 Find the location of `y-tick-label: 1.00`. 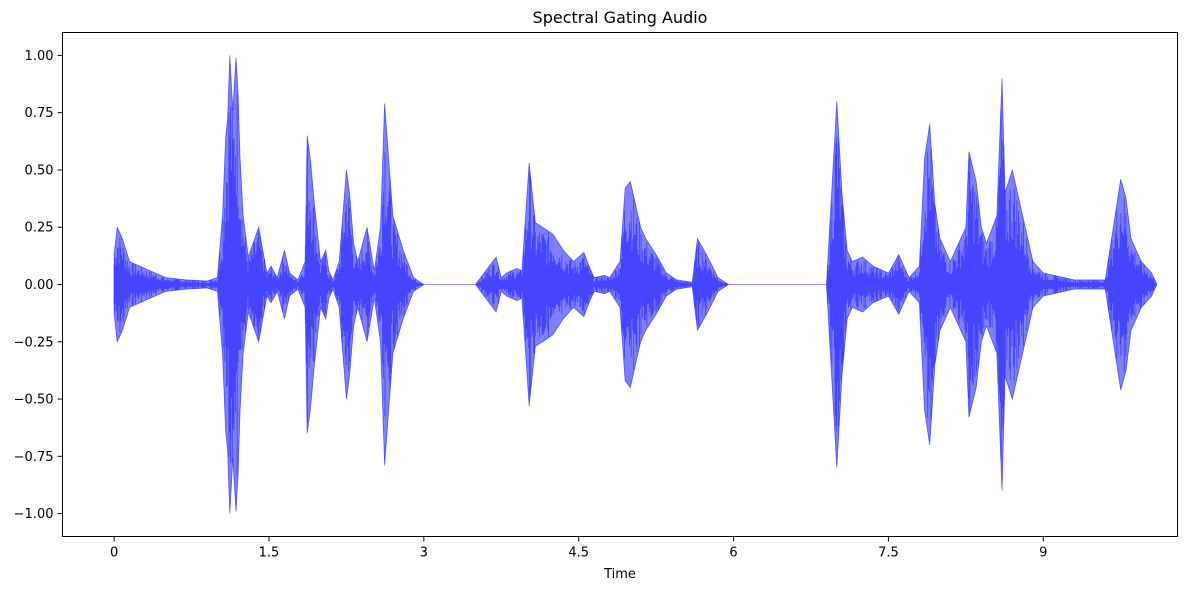

y-tick-label: 1.00 is located at coordinates (39, 56).